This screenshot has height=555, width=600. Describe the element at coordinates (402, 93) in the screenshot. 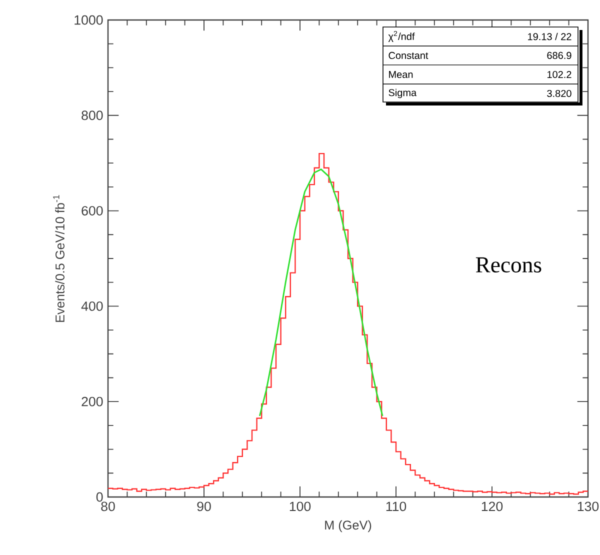

I see `annotation: Sigma` at that location.